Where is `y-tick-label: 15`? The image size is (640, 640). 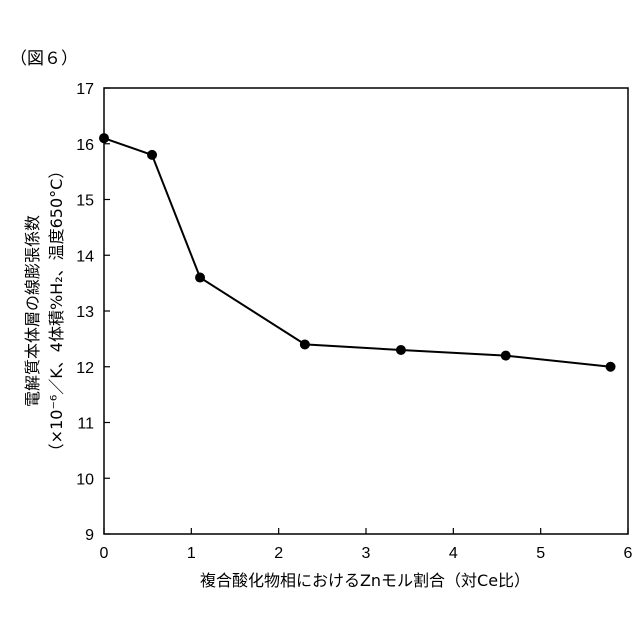
y-tick-label: 15 is located at coordinates (85, 201).